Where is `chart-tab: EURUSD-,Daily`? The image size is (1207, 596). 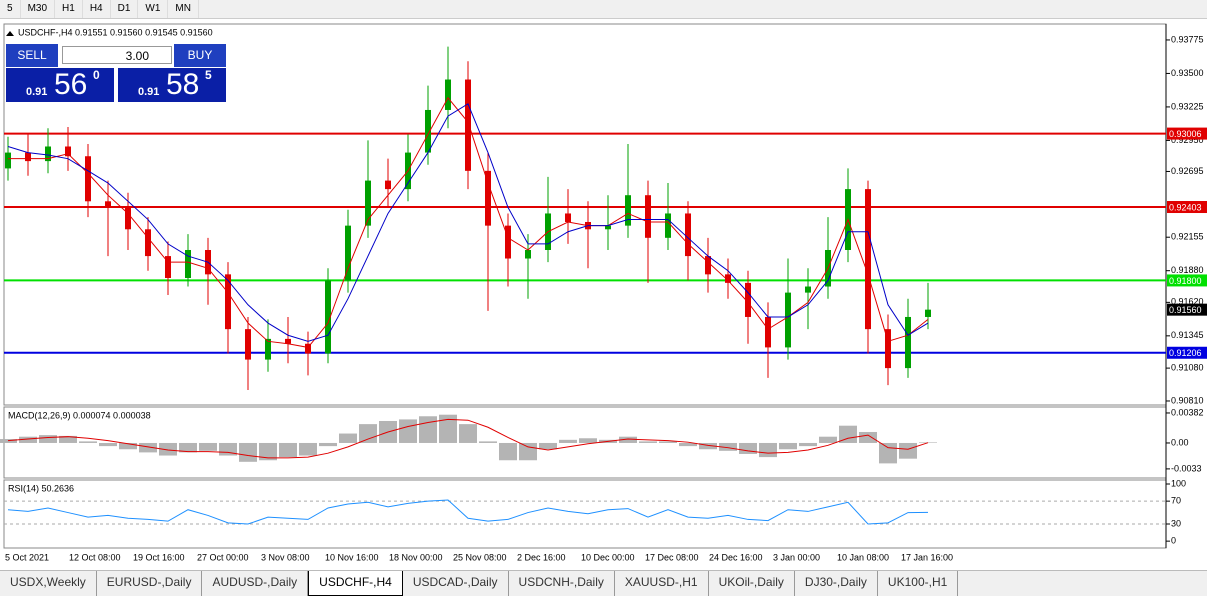
chart-tab: EURUSD-,Daily is located at coordinates (150, 583).